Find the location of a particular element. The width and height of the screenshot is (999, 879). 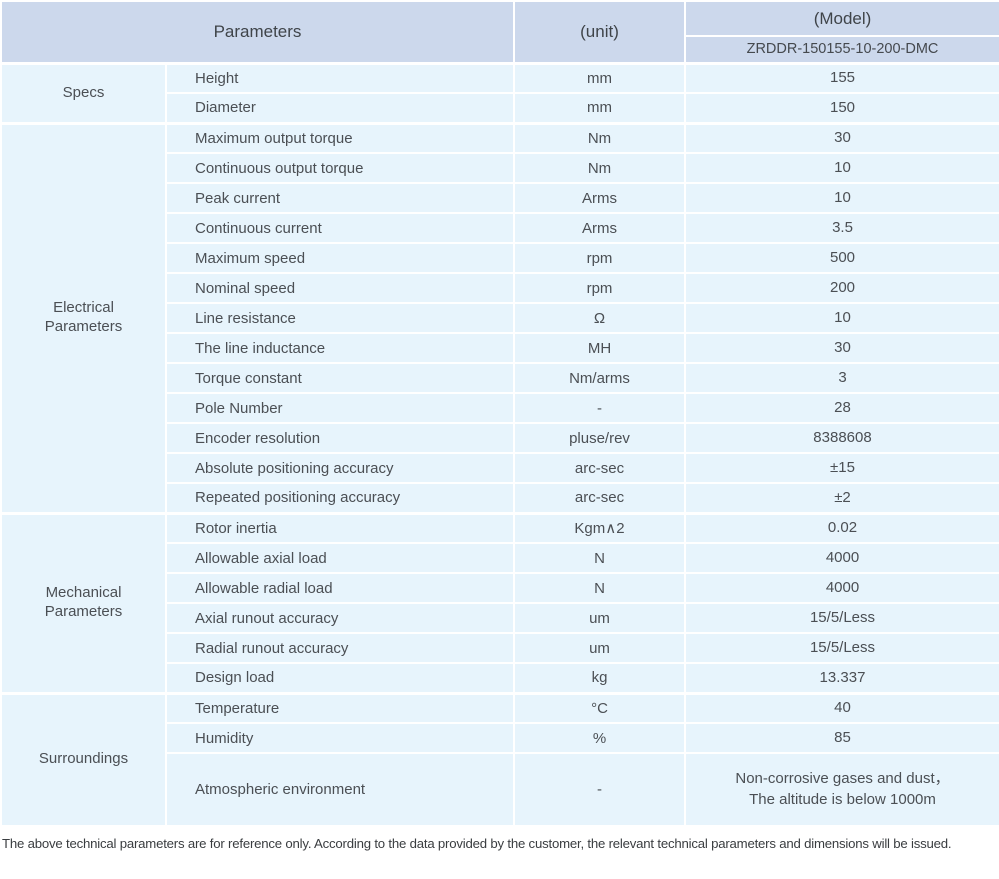

param-cell: Continuous current is located at coordinates (340, 228).